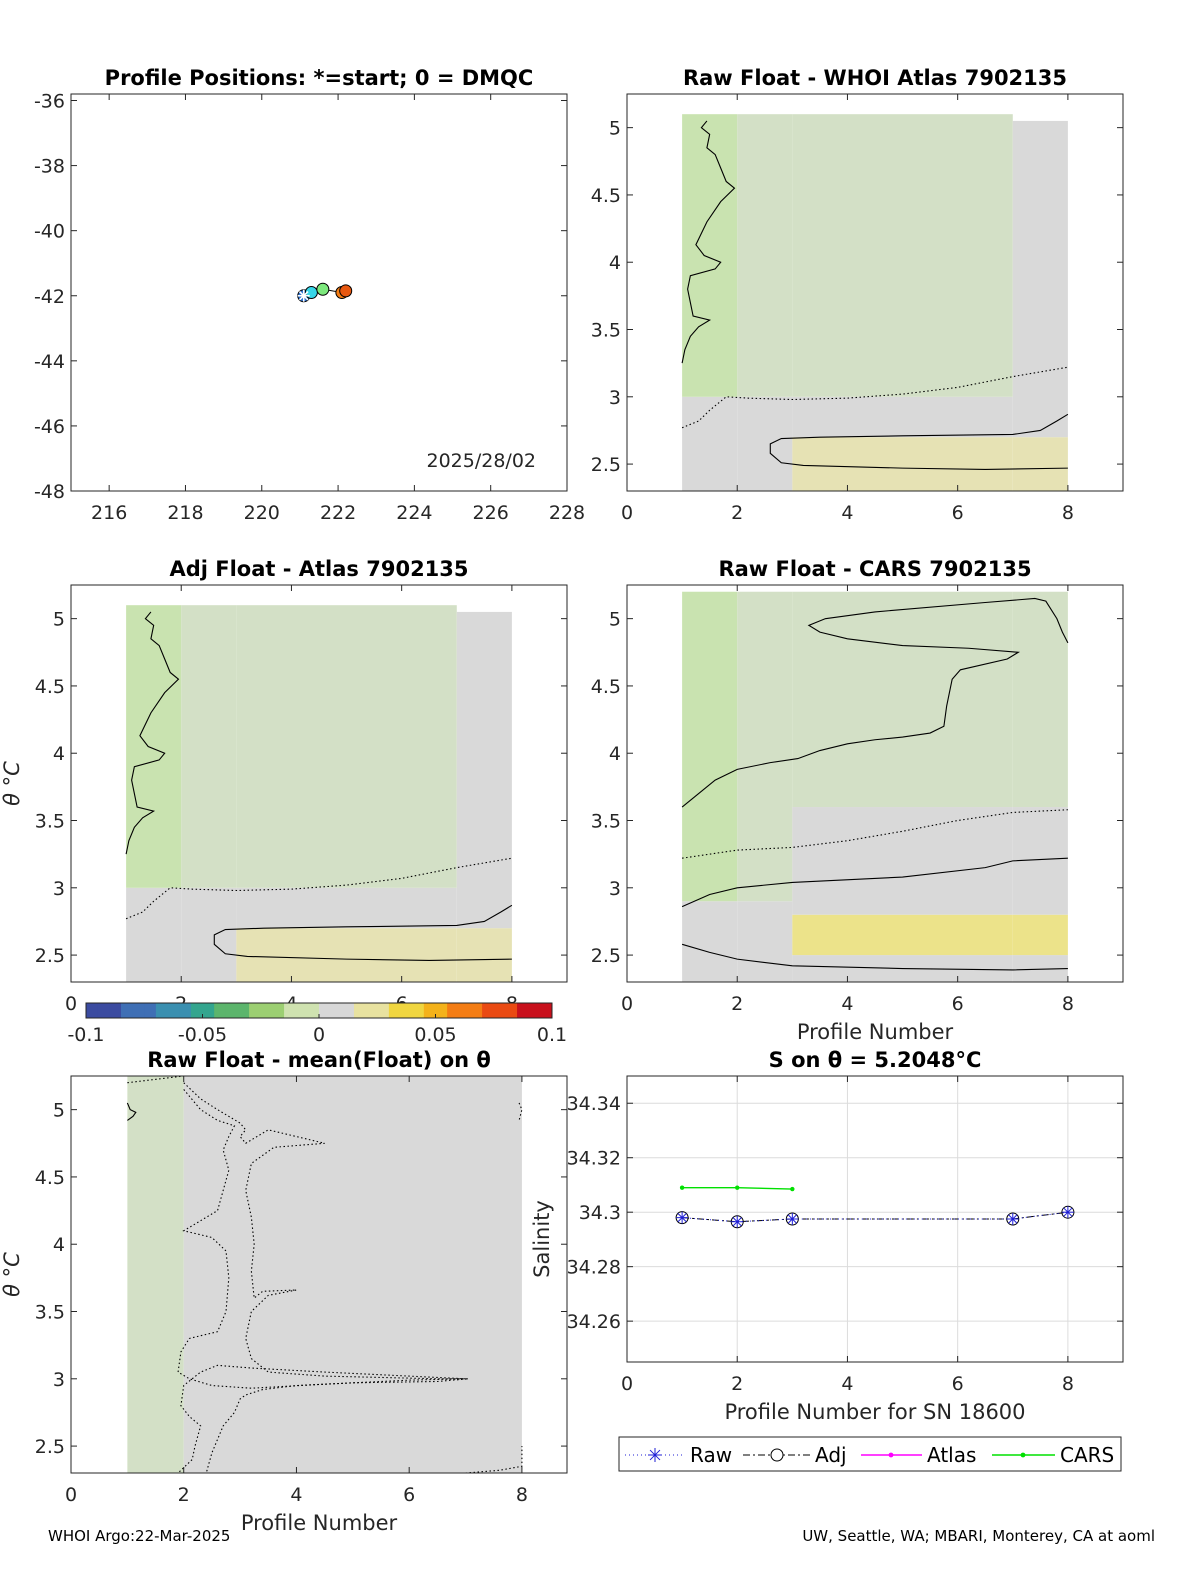  What do you see at coordinates (875, 1060) in the screenshot?
I see `chart-title: S on θ = 5.2048°C` at bounding box center [875, 1060].